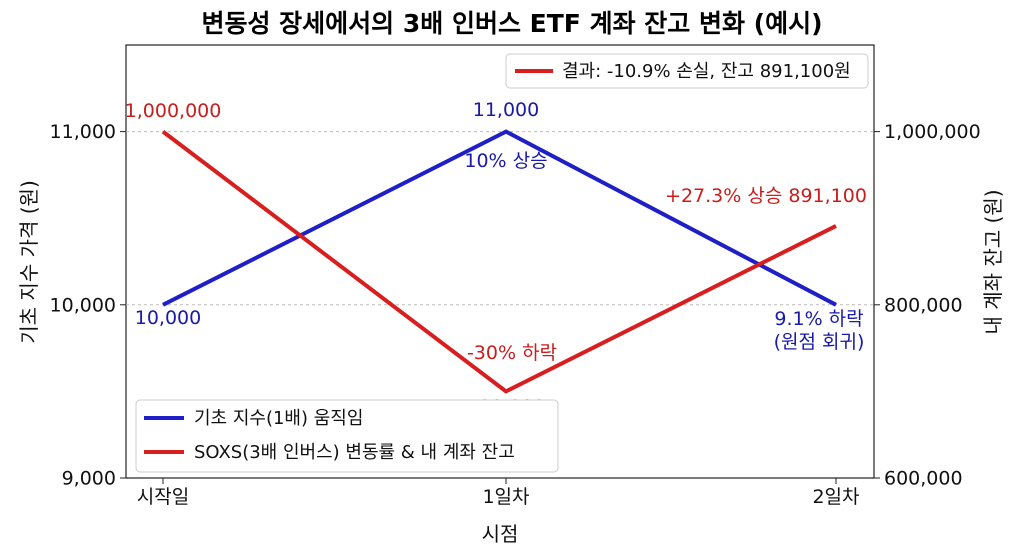 The height and width of the screenshot is (559, 1024). I want to click on left-y-axis-label: 기초 지수 가격 (원), so click(29, 261).